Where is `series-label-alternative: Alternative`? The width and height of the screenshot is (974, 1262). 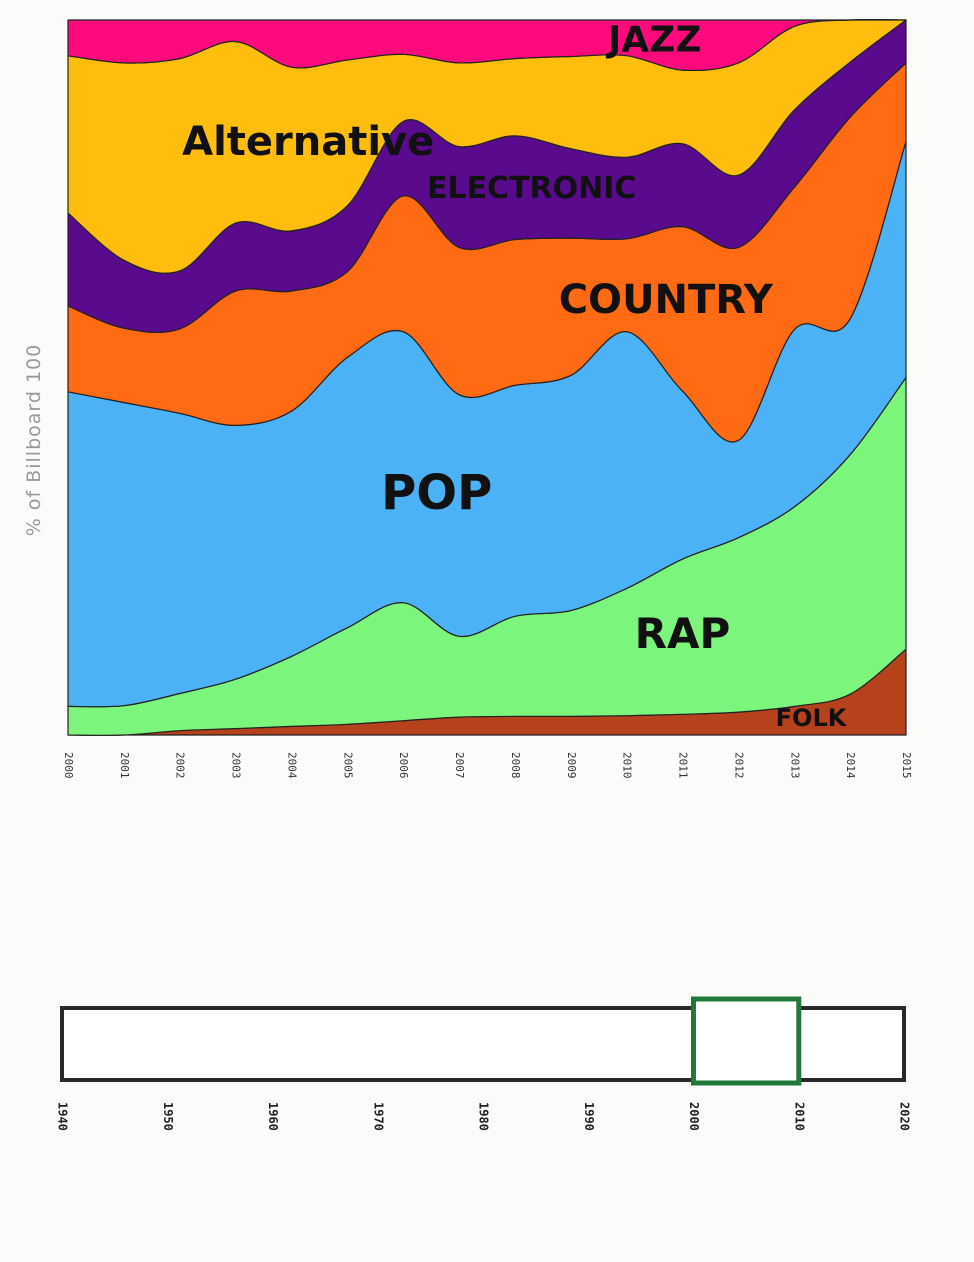 series-label-alternative: Alternative is located at coordinates (308, 142).